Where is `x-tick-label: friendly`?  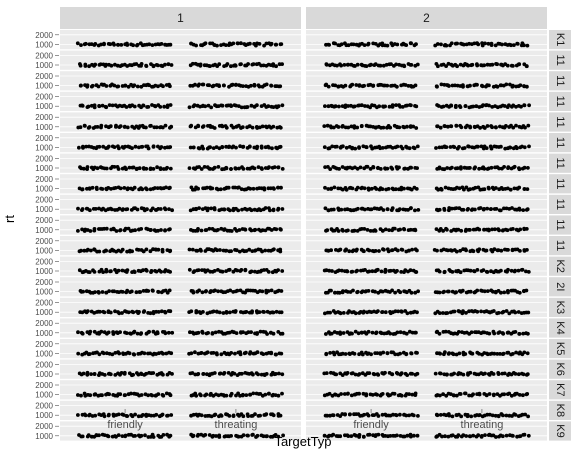 x-tick-label: friendly is located at coordinates (125, 425).